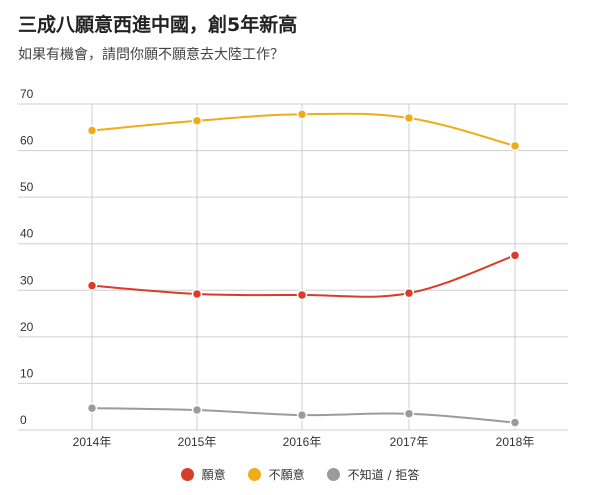 The width and height of the screenshot is (600, 495). Describe the element at coordinates (92, 442) in the screenshot. I see `x-tick-label-0: 2014年` at that location.